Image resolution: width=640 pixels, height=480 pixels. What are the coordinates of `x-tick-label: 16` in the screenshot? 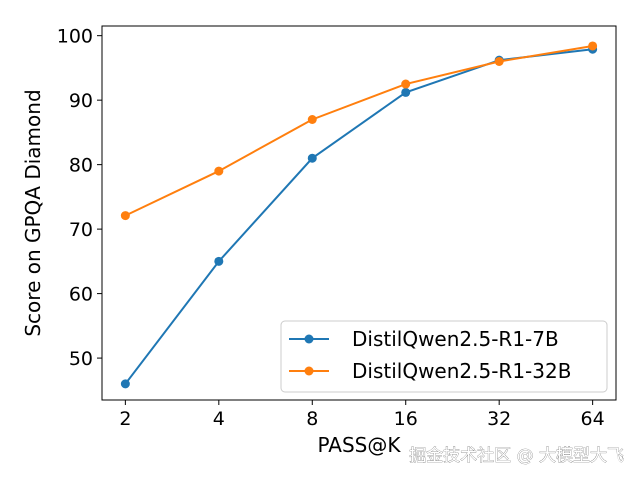 It's located at (406, 419).